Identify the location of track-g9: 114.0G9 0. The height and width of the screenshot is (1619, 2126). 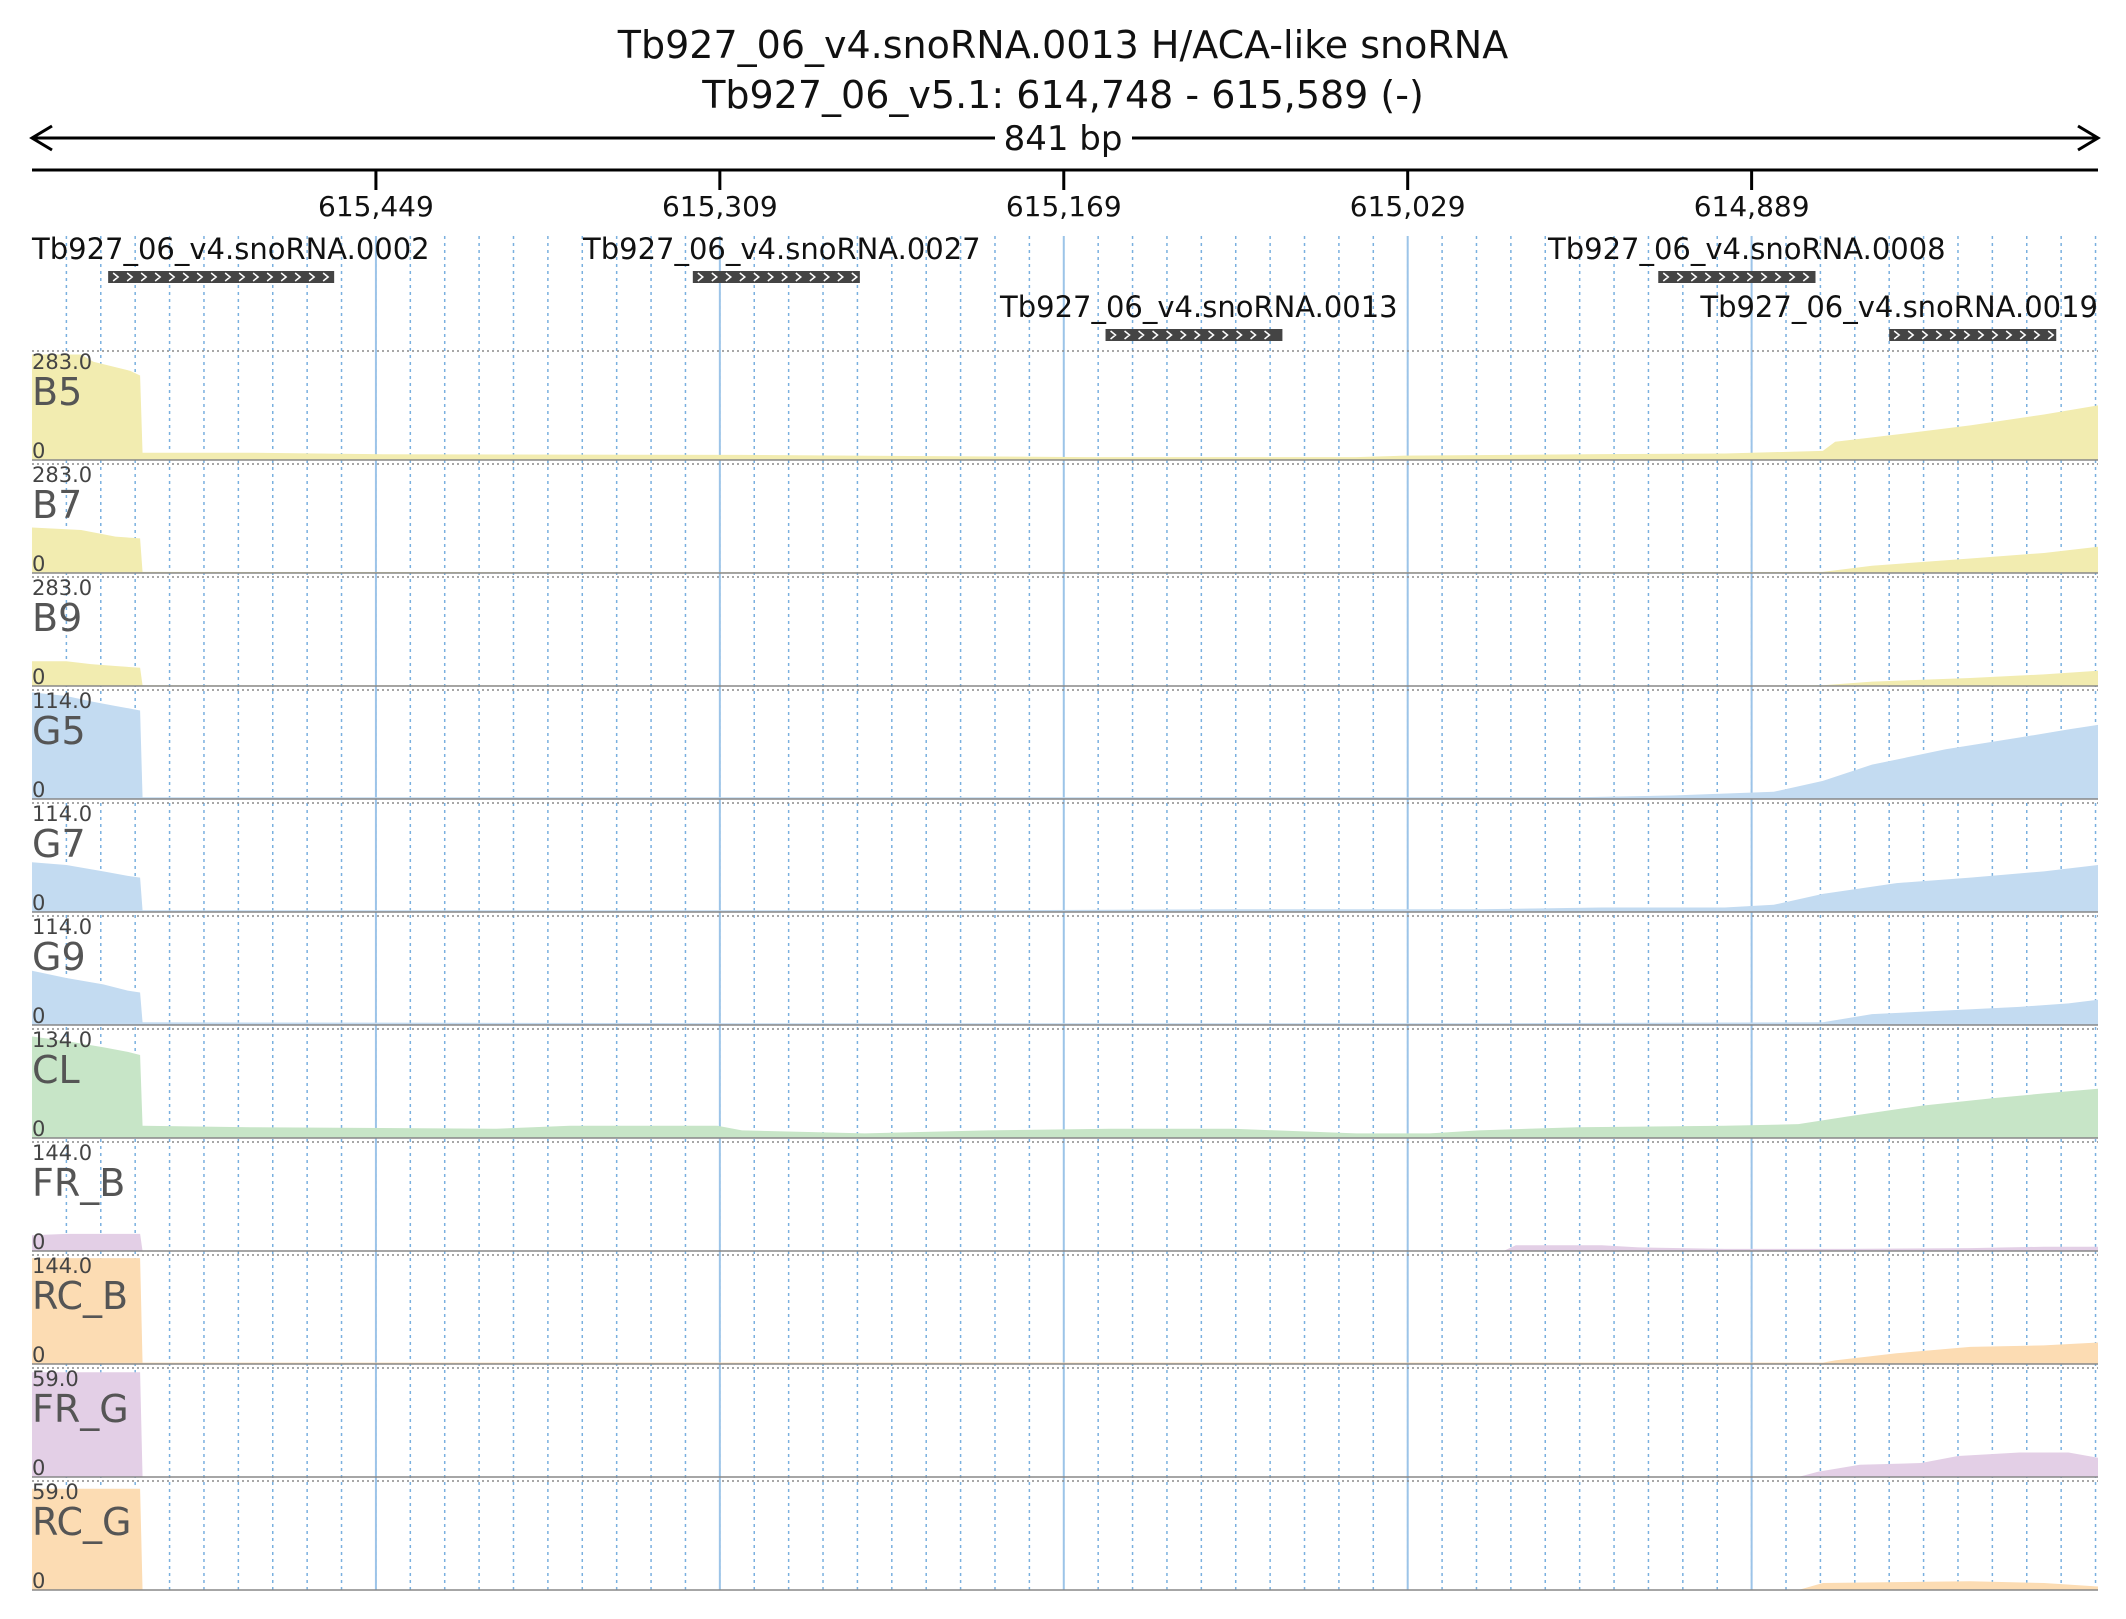
(1065, 971).